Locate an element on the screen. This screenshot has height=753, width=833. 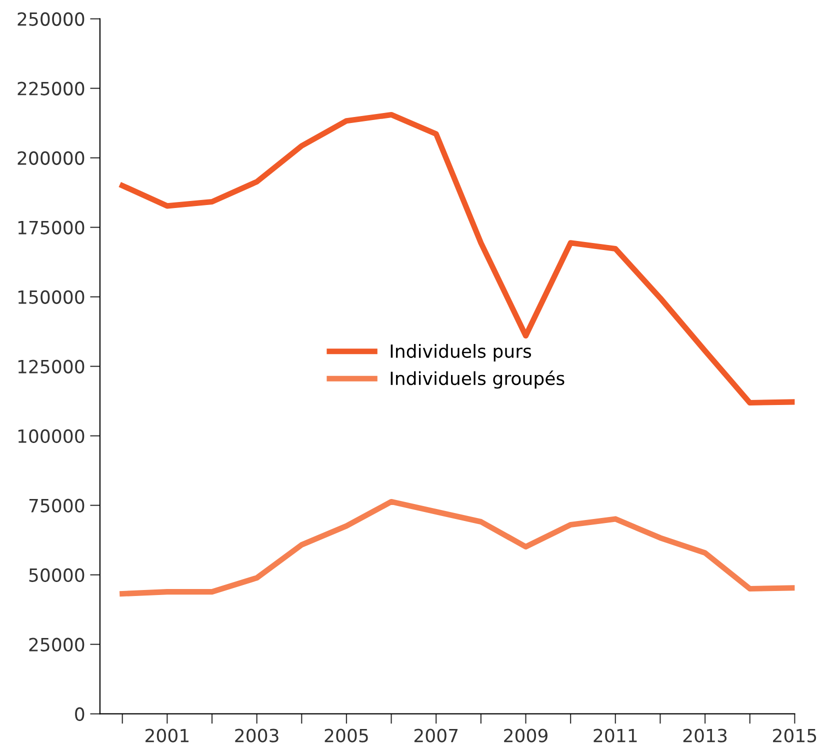
y-tick-label: 250000 is located at coordinates (51, 19).